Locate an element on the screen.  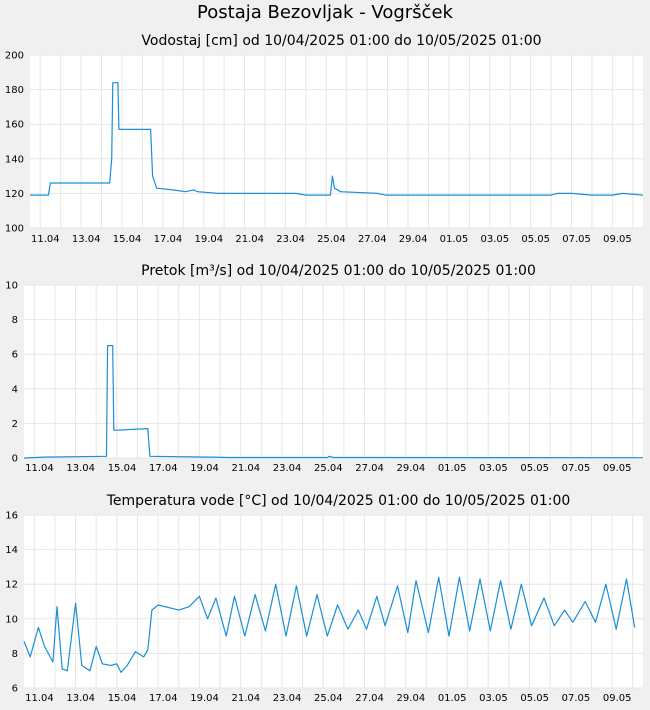
y-tick-label: 120 is located at coordinates (14, 194).